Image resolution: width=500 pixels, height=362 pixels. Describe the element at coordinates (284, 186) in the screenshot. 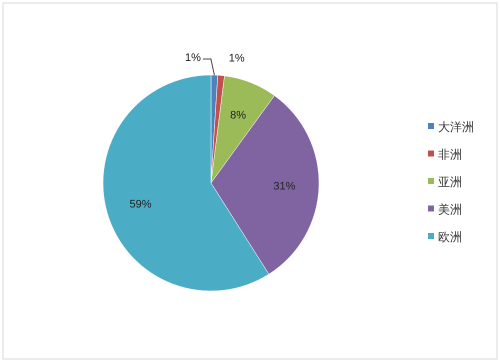

I see `data-label: 31%` at that location.